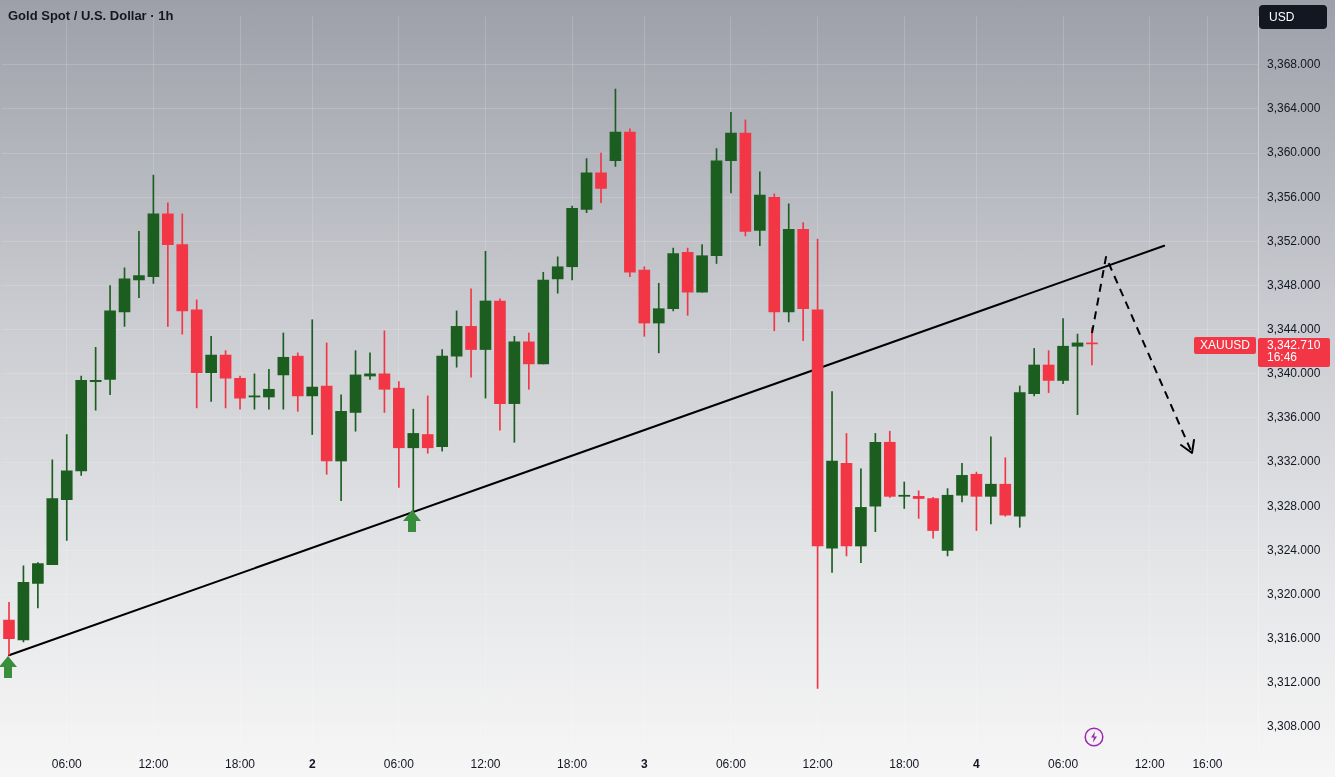 This screenshot has height=777, width=1335. I want to click on y-tick-label: 3,316.000, so click(1294, 638).